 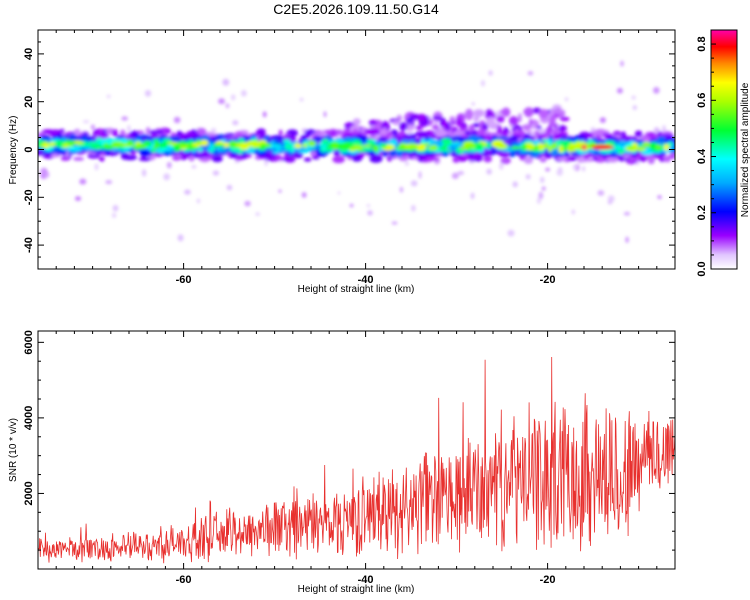 What do you see at coordinates (184, 580) in the screenshot?
I see `x-tick-label: -60` at bounding box center [184, 580].